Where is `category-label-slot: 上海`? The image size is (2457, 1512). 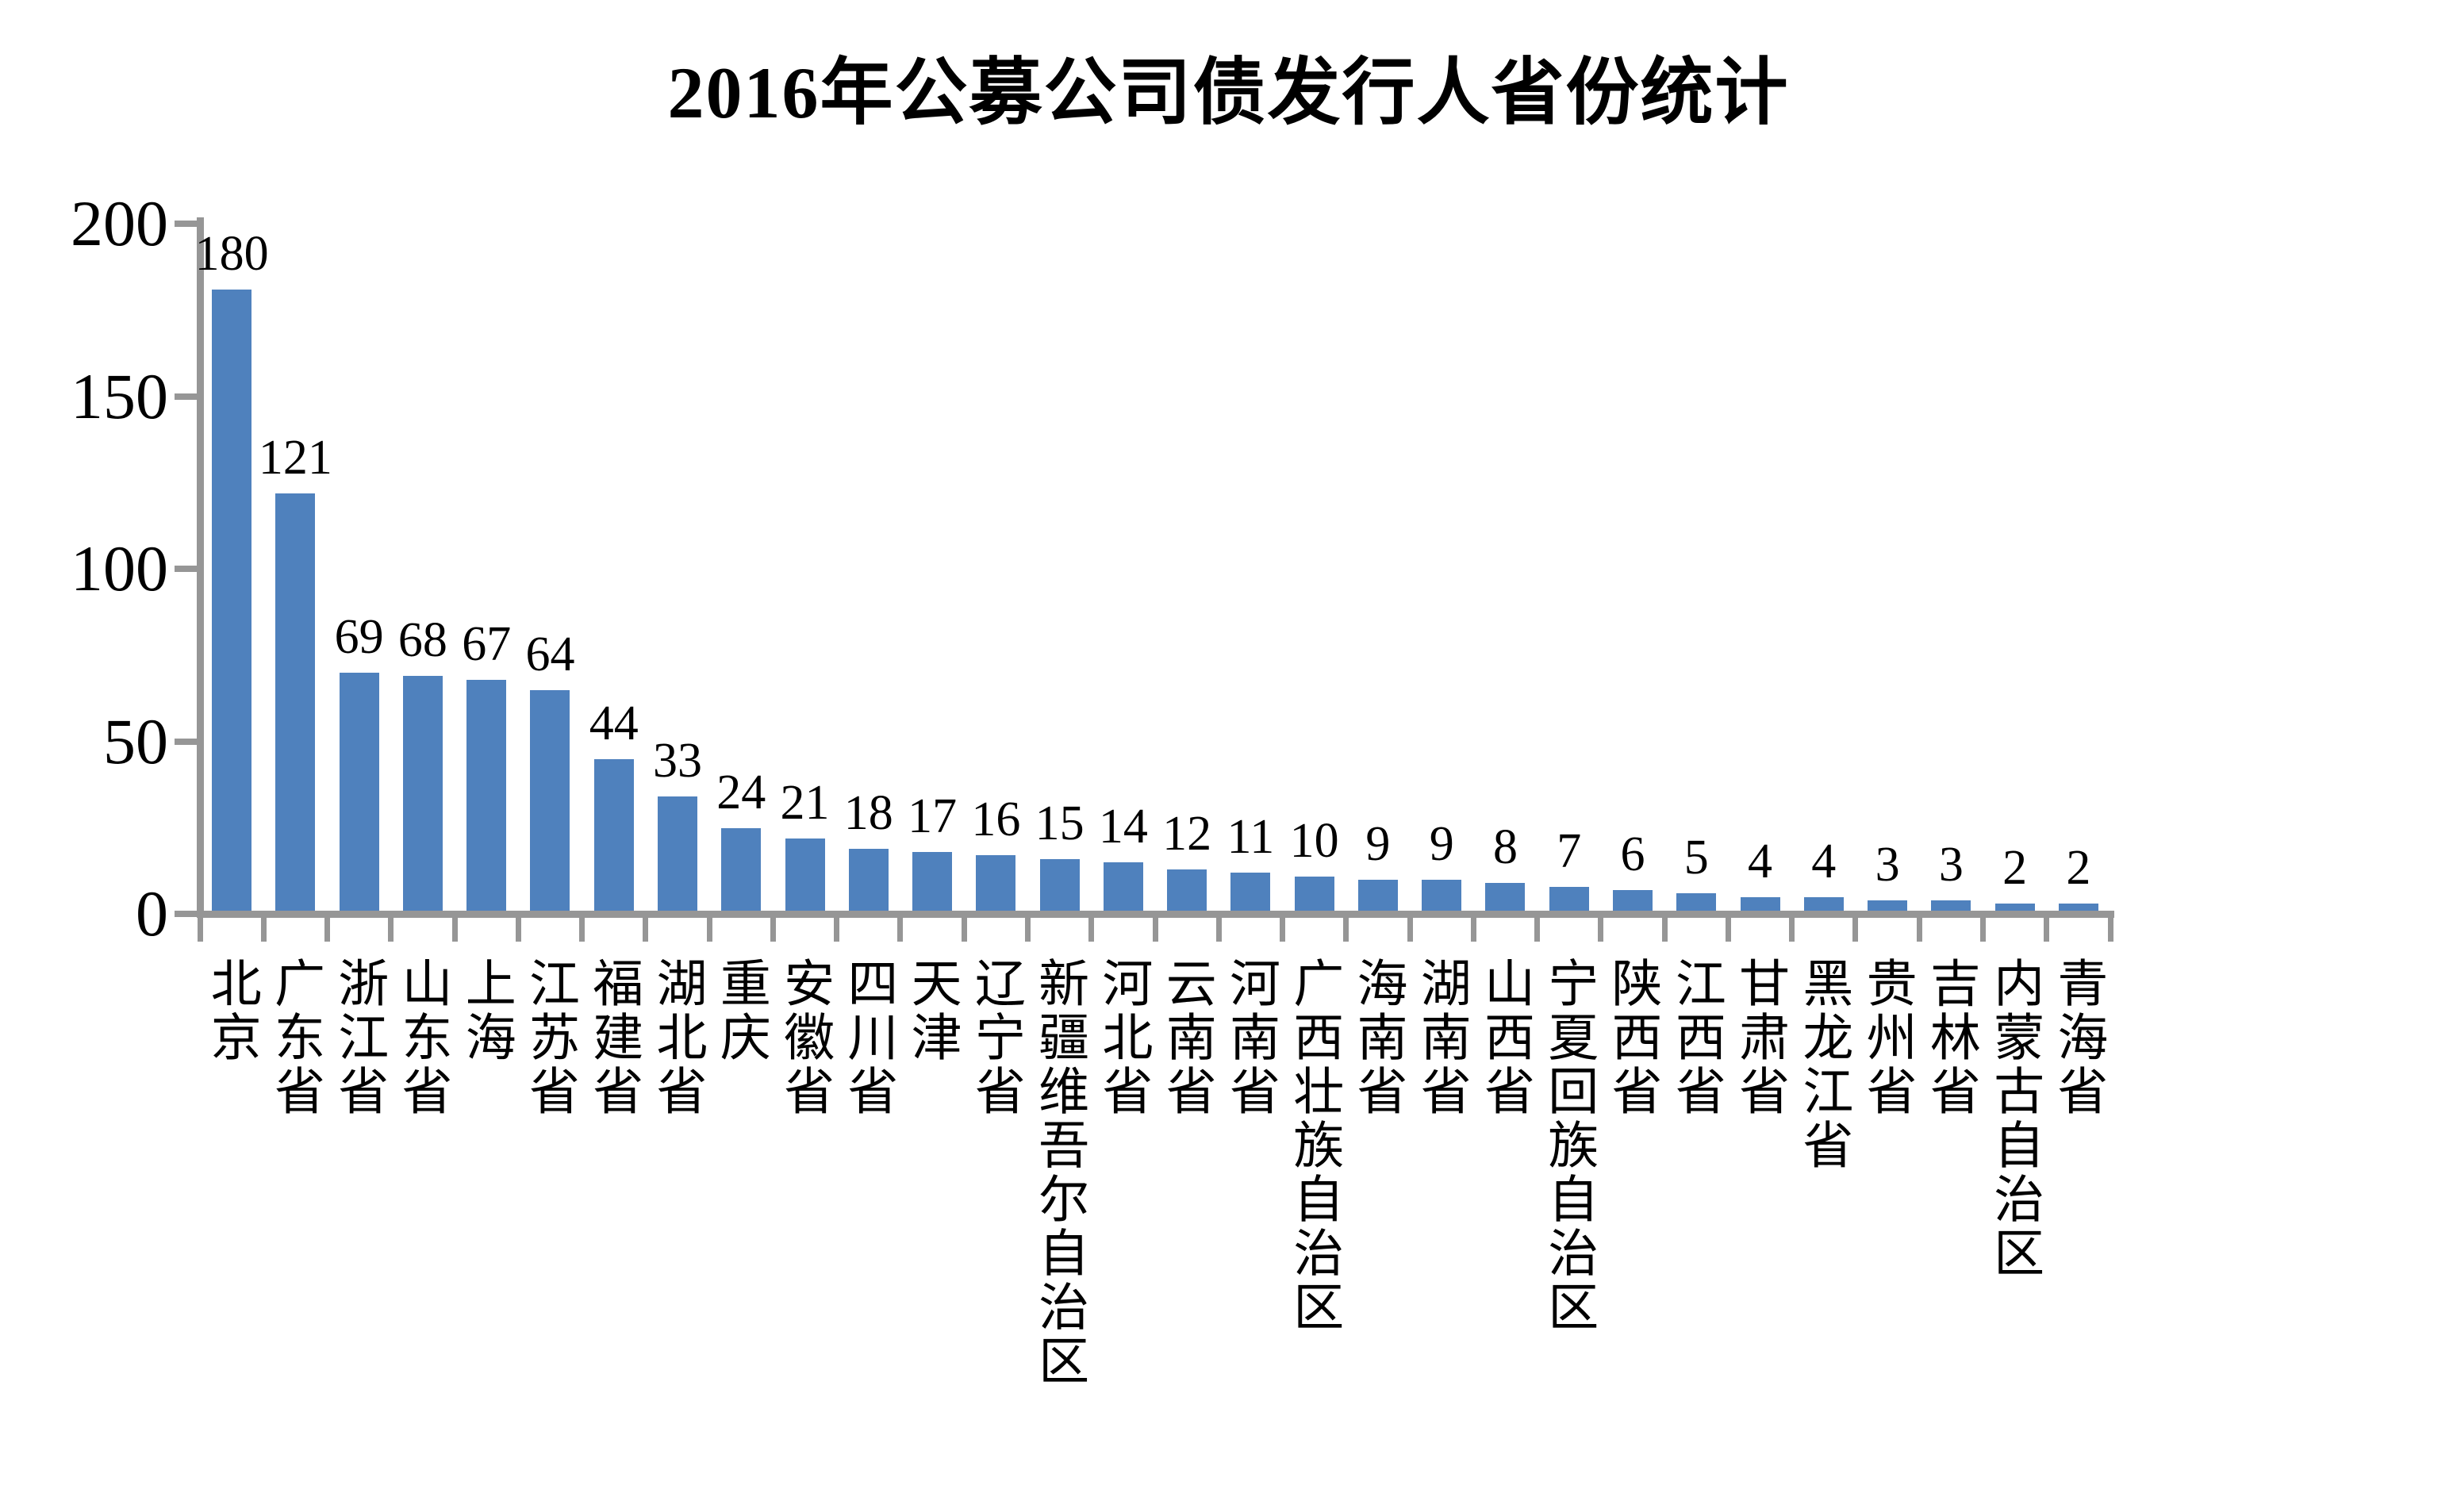
category-label-slot: 上海 is located at coordinates (486, 1235).